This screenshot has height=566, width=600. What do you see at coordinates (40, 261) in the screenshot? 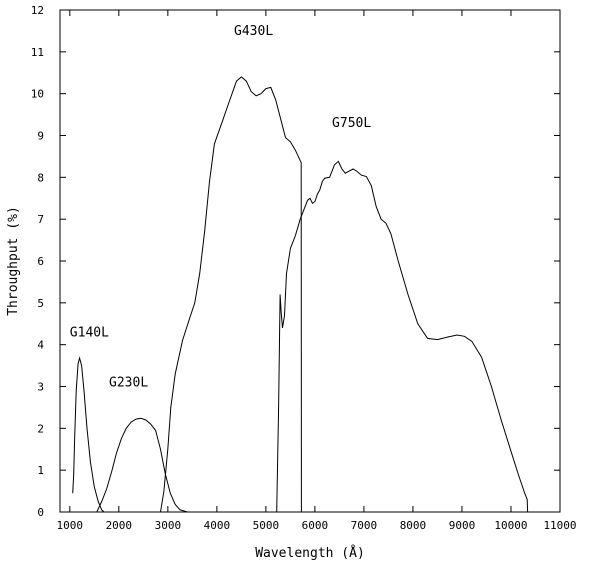
I see `y-tick-label: 6` at bounding box center [40, 261].